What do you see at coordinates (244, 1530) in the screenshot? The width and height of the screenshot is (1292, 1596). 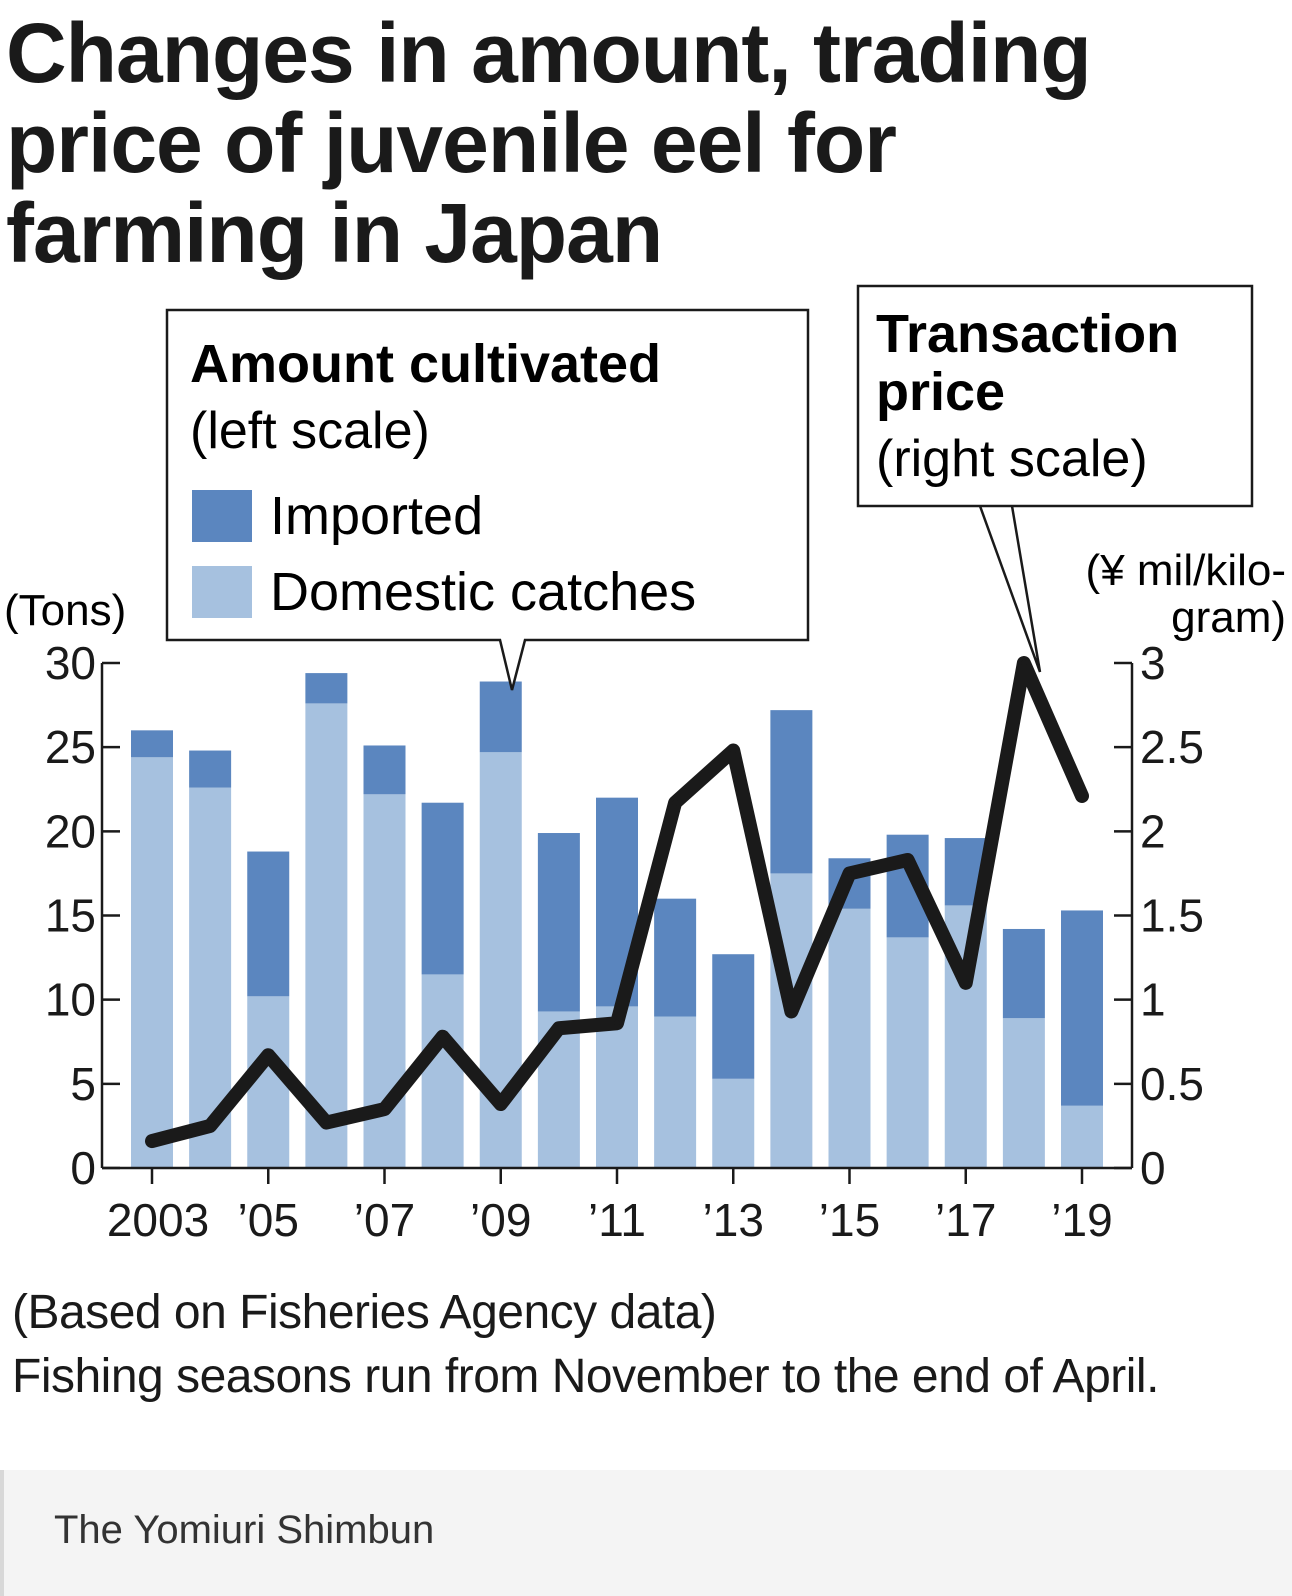 I see `publisher-credit: The Yomiuri Shimbun` at bounding box center [244, 1530].